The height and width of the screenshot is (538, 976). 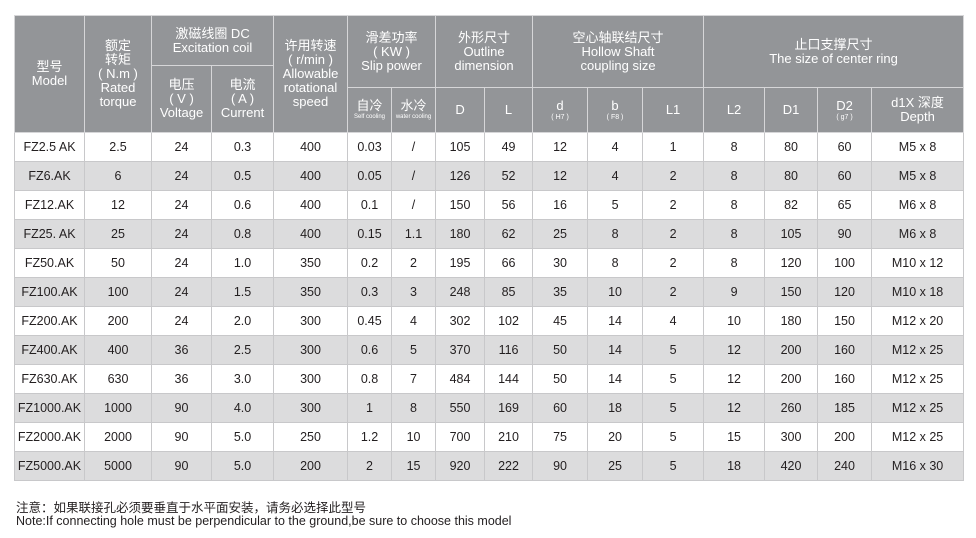 What do you see at coordinates (615, 321) in the screenshot?
I see `table-cell: 14` at bounding box center [615, 321].